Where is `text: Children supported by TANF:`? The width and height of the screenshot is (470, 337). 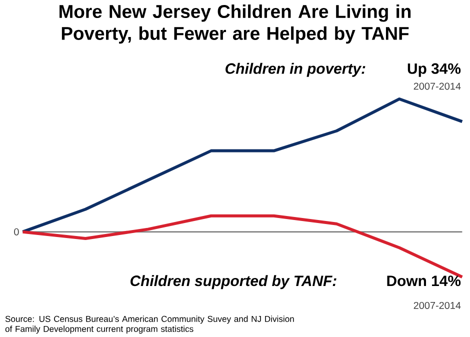 text: Children supported by TANF: is located at coordinates (233, 282).